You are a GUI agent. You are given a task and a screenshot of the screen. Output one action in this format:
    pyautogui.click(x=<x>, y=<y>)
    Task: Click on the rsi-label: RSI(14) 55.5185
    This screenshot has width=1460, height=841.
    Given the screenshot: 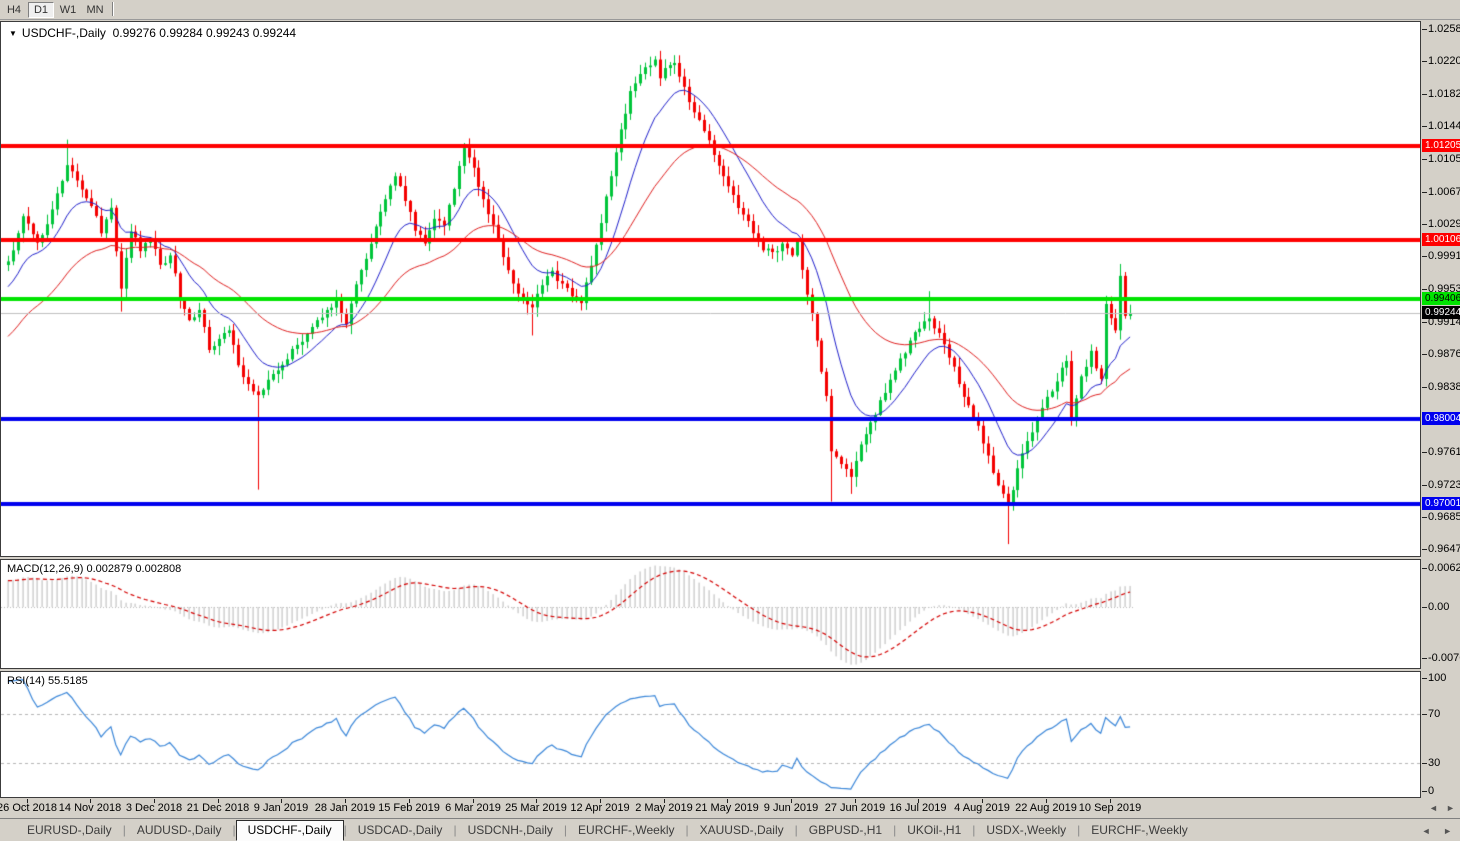 What is the action you would take?
    pyautogui.click(x=47, y=681)
    